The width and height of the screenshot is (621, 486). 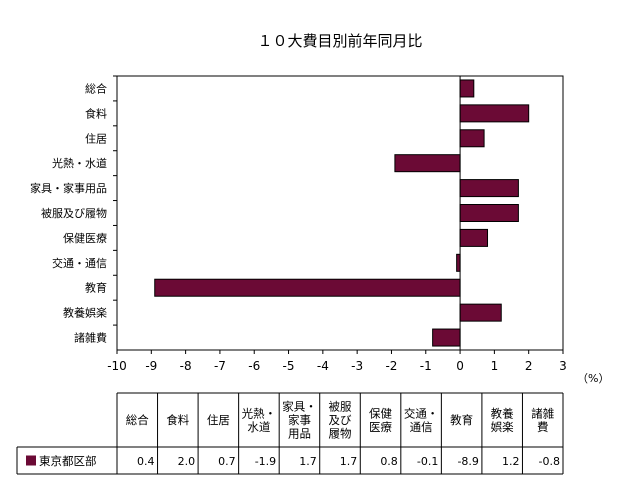 I want to click on chart-title: １０大費目別前年同月比, so click(x=339, y=41).